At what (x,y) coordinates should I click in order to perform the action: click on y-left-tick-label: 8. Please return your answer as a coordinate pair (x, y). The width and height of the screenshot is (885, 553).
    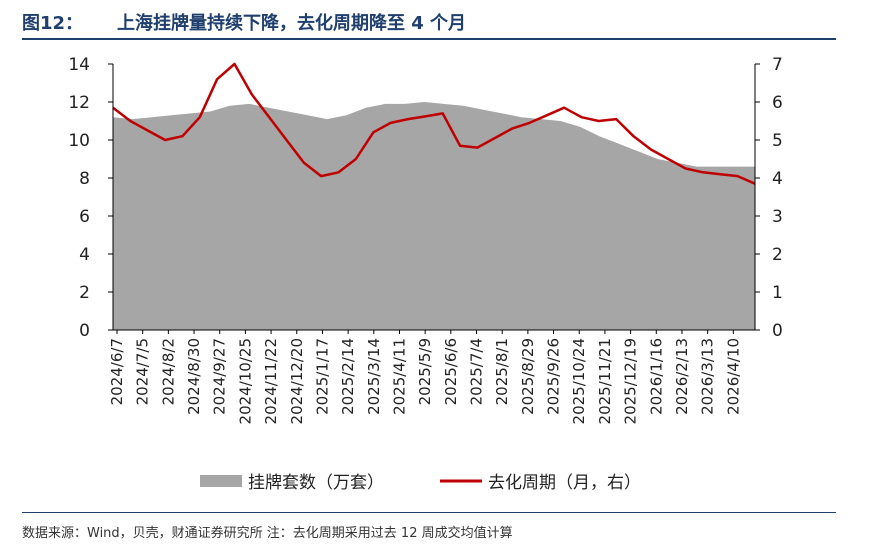
    Looking at the image, I should click on (84, 179).